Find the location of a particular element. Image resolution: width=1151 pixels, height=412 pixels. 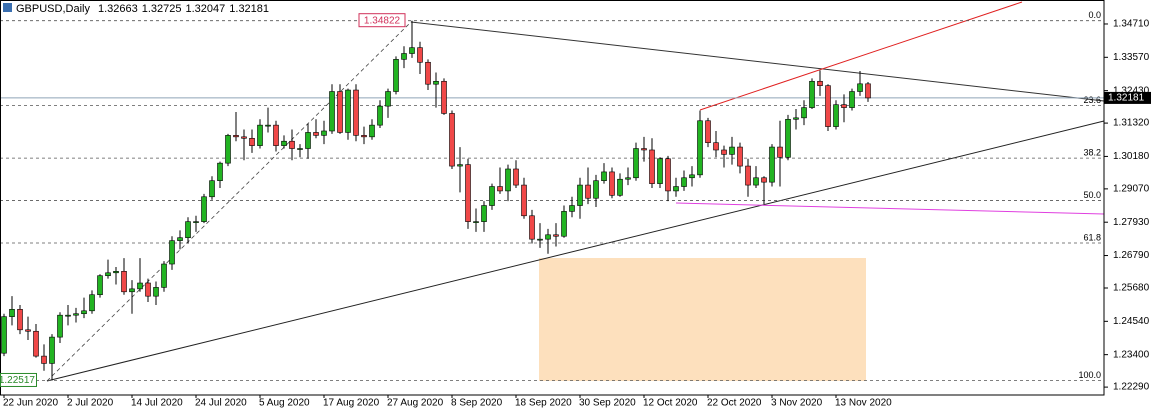

low-marker-box is located at coordinates (18, 379).